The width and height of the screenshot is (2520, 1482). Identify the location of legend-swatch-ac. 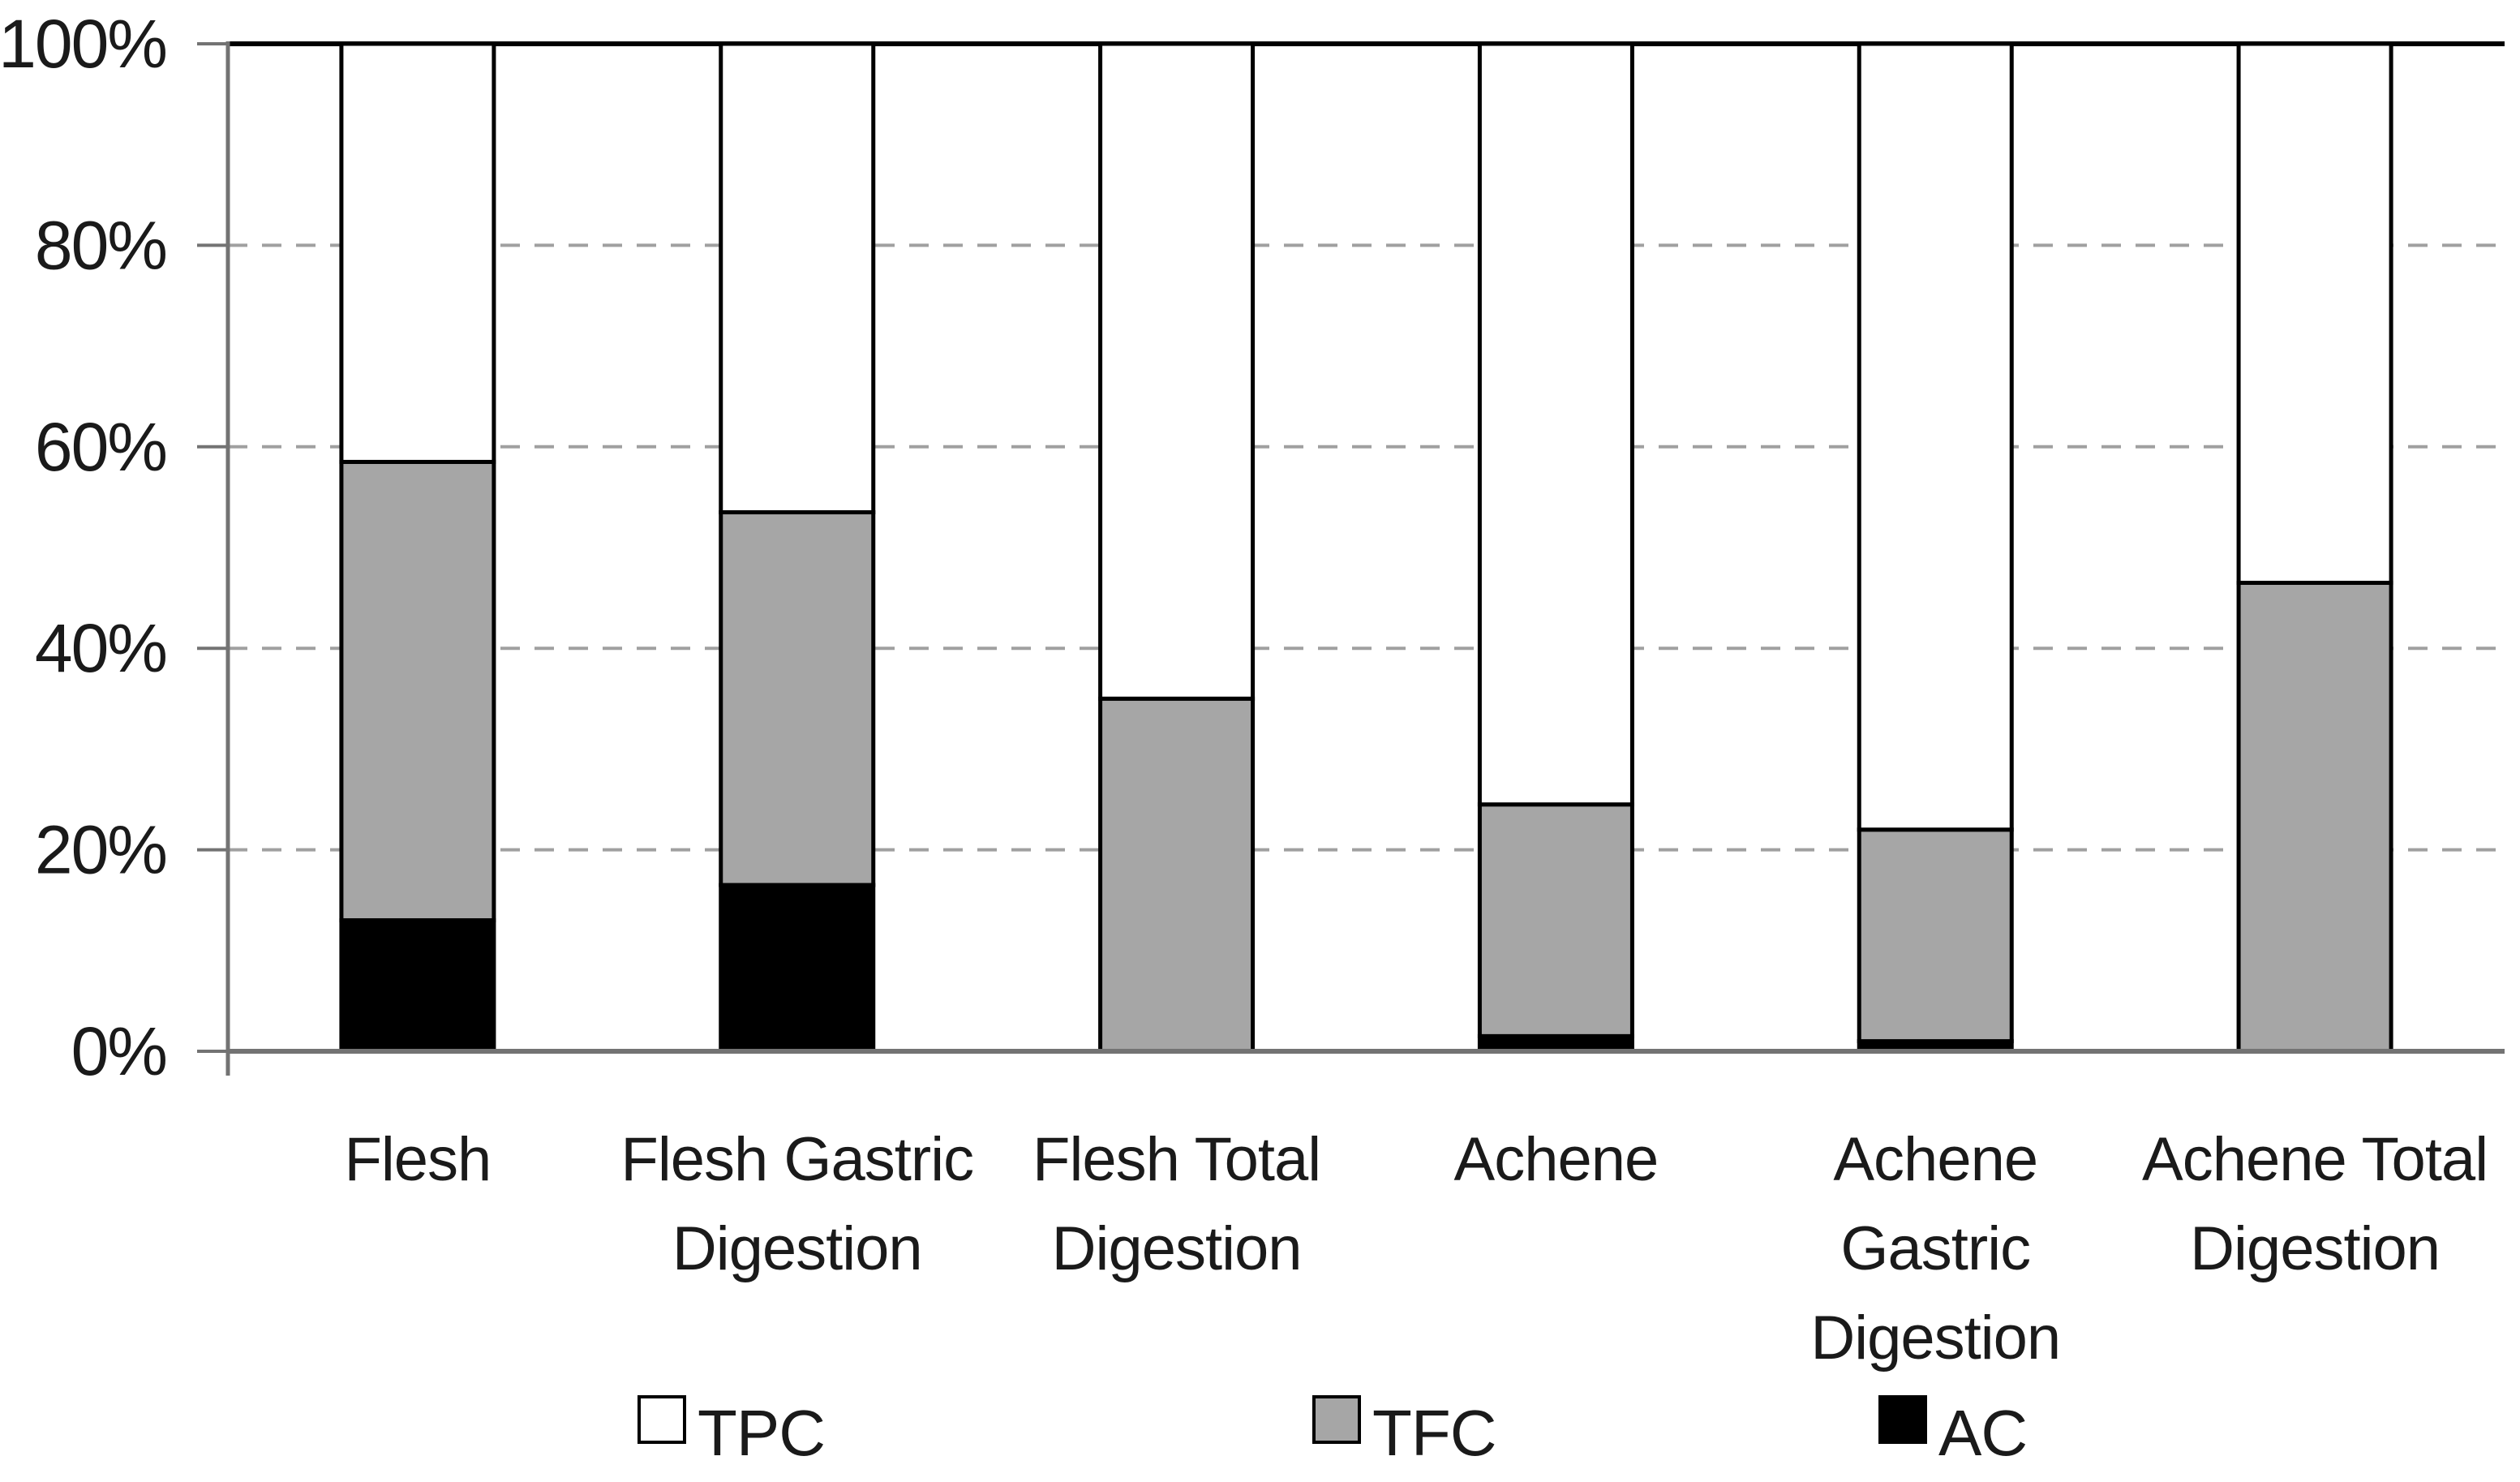
(1902, 1419).